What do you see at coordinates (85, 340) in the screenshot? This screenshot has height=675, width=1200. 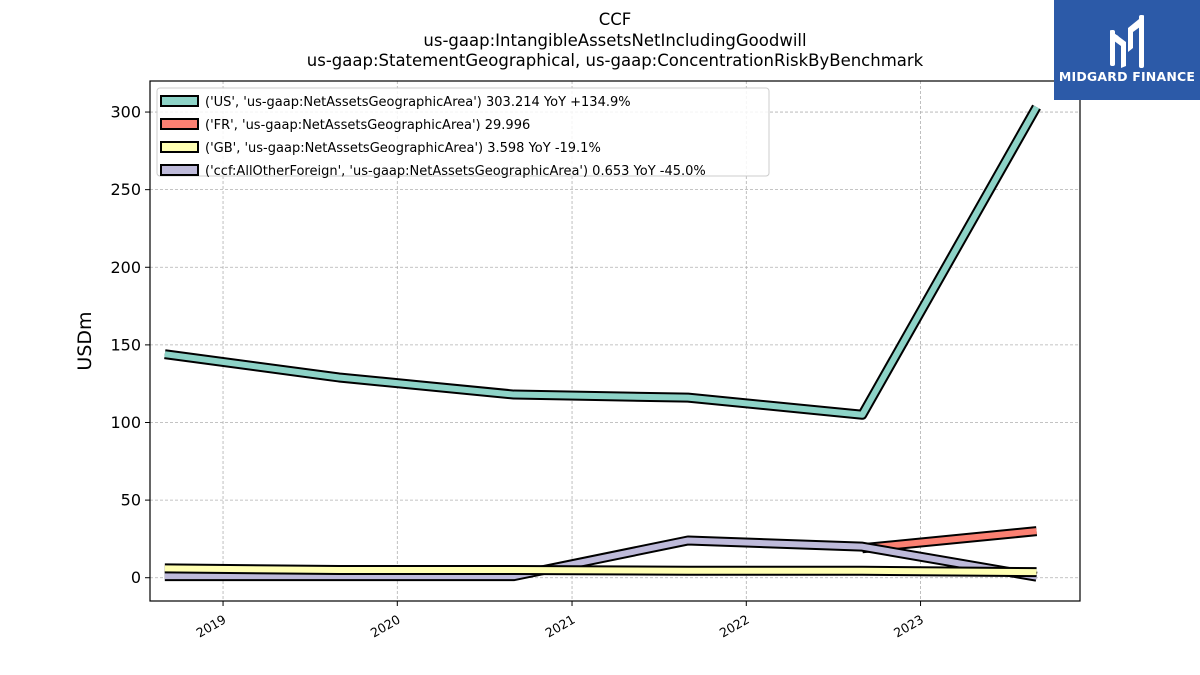 I see `y-axis-label: USDm` at bounding box center [85, 340].